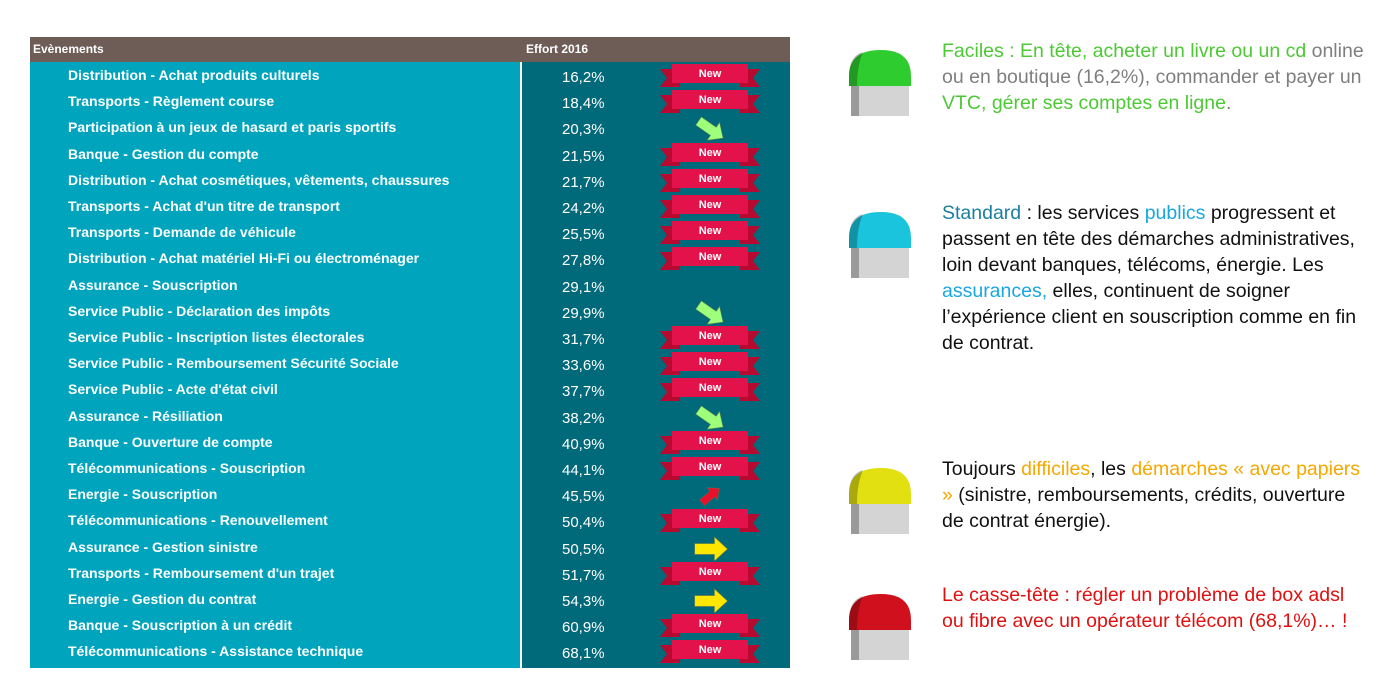 The width and height of the screenshot is (1383, 699). What do you see at coordinates (583, 444) in the screenshot?
I see `row-value: 40,9%` at bounding box center [583, 444].